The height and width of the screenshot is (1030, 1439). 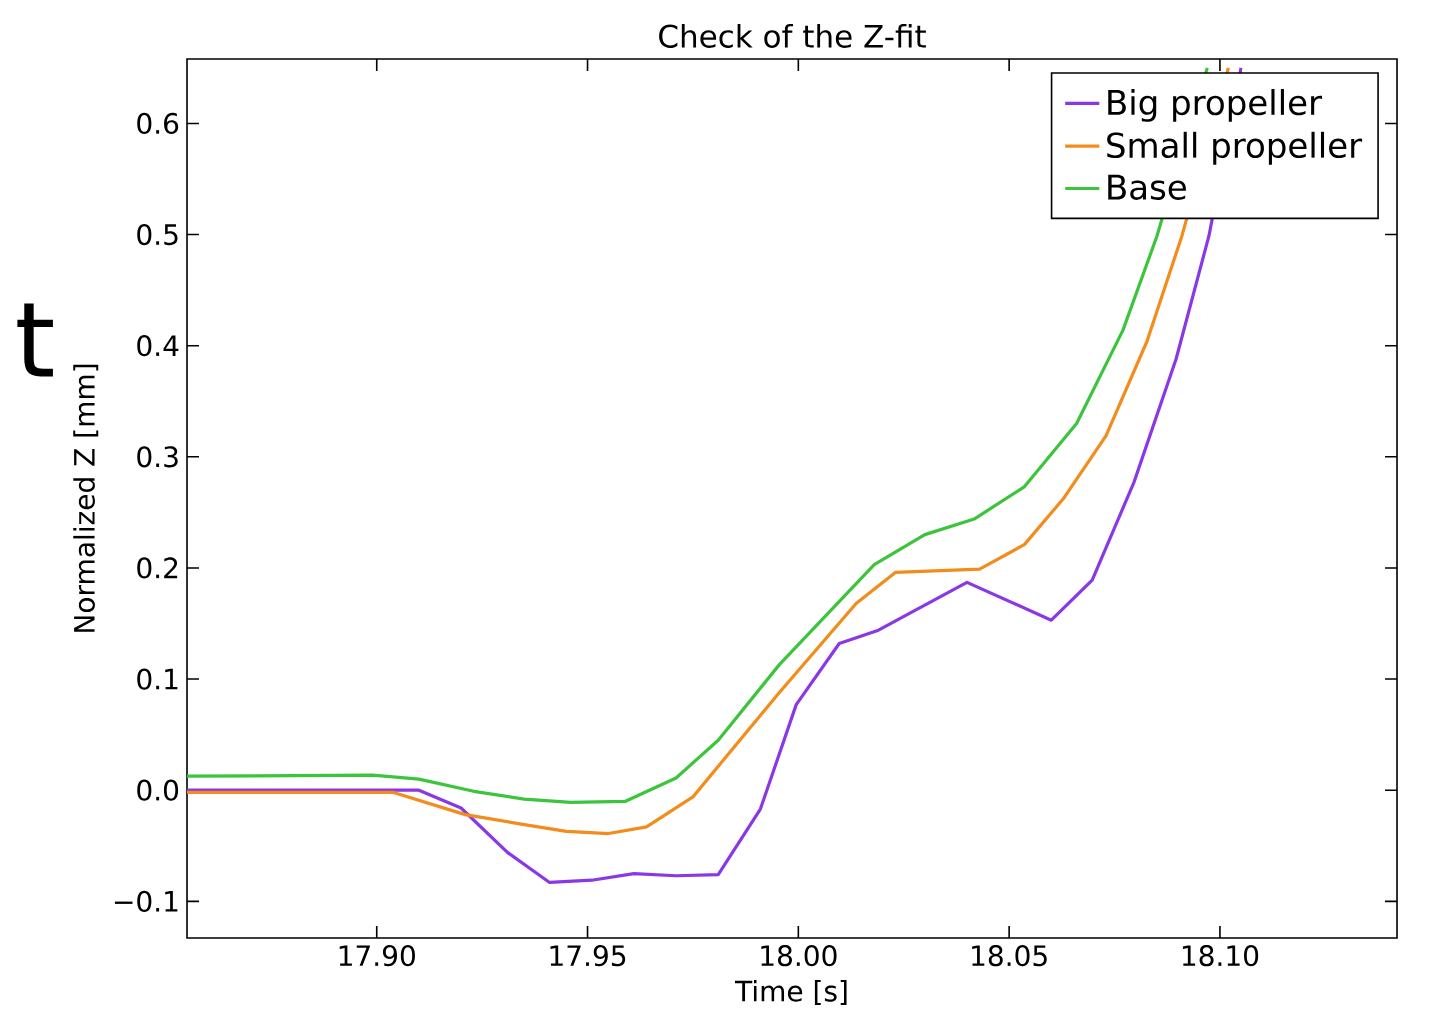 What do you see at coordinates (1215, 105) in the screenshot?
I see `legend-label: Big propeller` at bounding box center [1215, 105].